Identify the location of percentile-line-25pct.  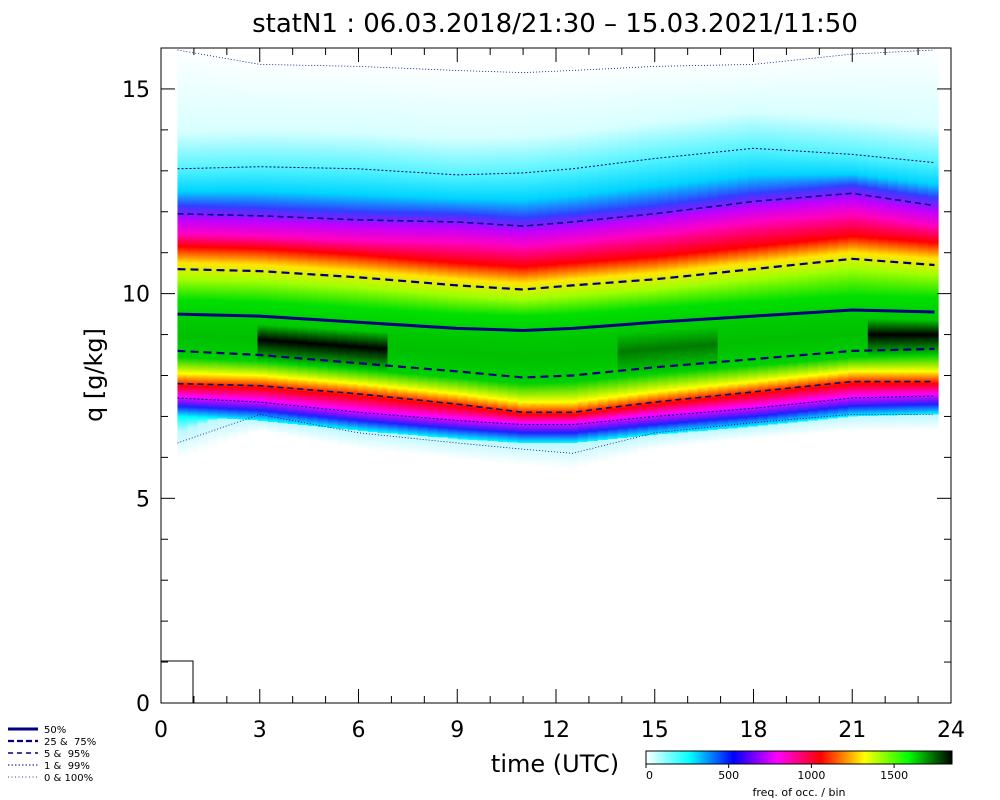
(556, 363).